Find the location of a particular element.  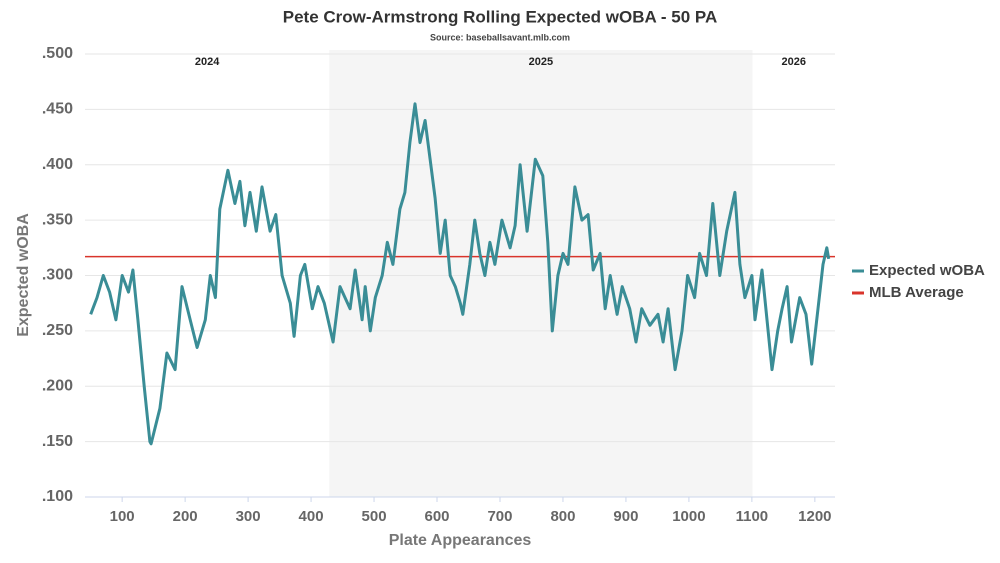

y-axis-label: Expected wOBA is located at coordinates (23, 275).